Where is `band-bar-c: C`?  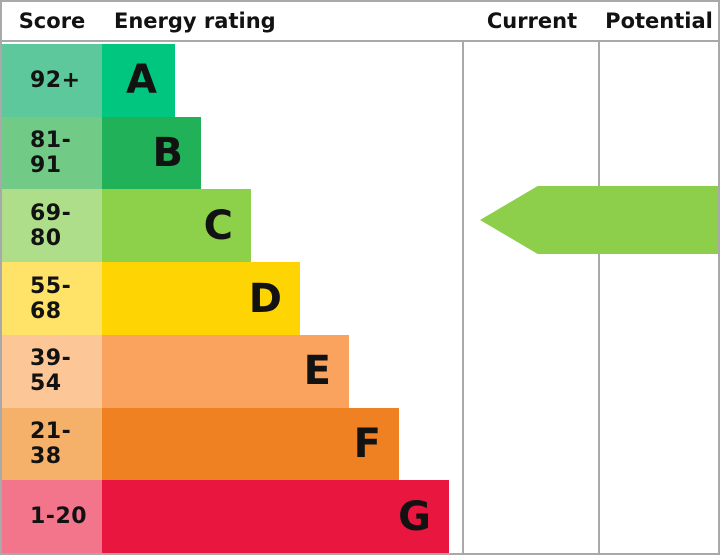 band-bar-c: C is located at coordinates (176, 226).